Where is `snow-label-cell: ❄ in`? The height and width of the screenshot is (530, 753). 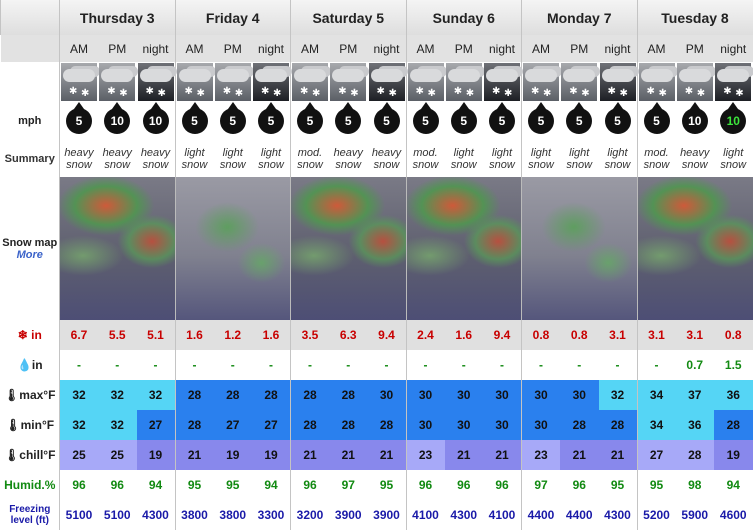
snow-label-cell: ❄ in is located at coordinates (30, 335).